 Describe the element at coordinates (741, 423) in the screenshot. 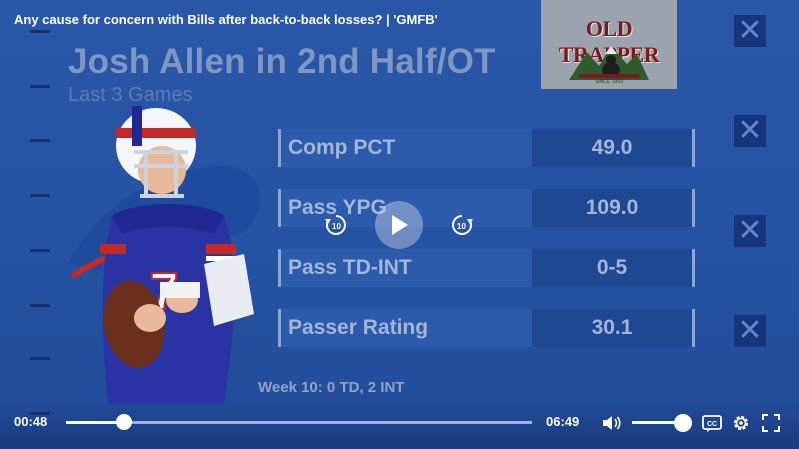

I see `gear-icon` at that location.